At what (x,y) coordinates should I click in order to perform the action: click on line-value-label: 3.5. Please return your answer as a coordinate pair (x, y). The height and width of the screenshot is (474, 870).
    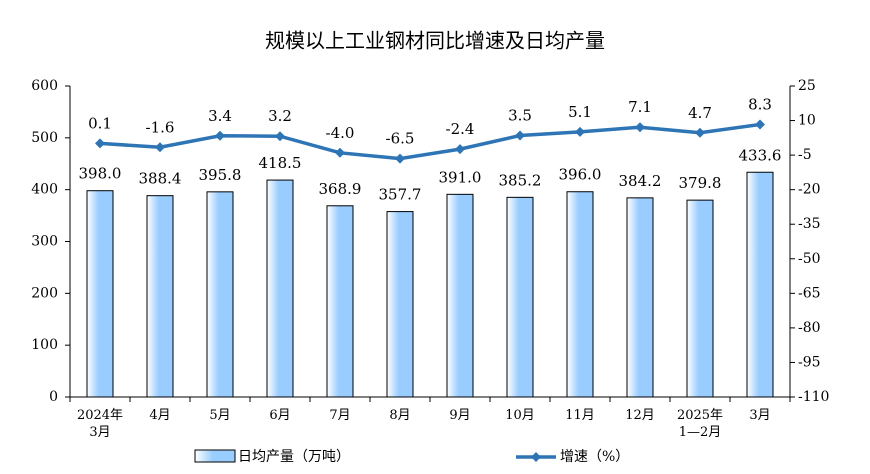
    Looking at the image, I should click on (520, 116).